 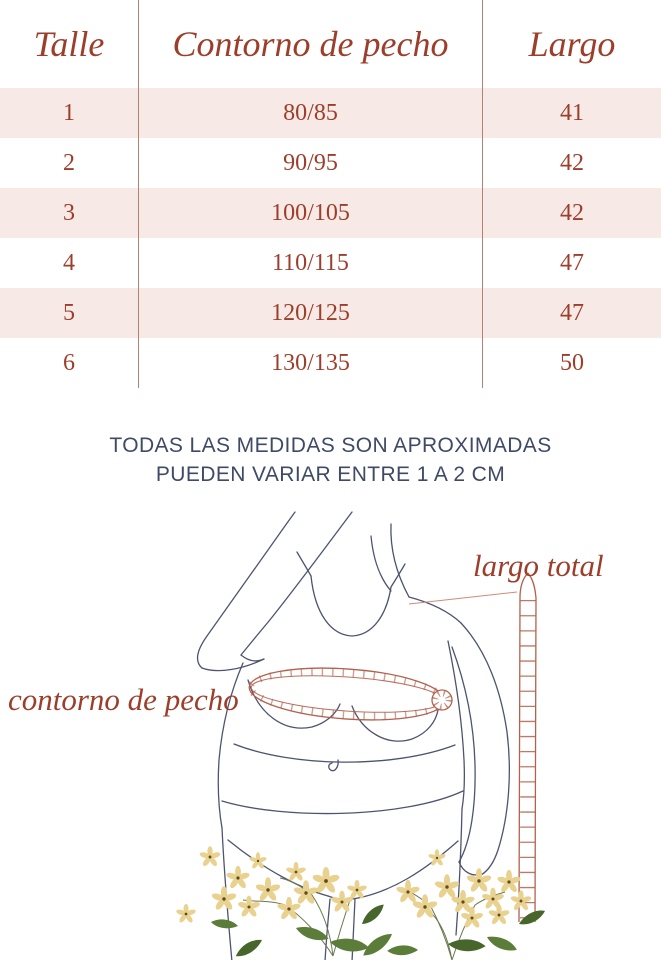 What do you see at coordinates (311, 213) in the screenshot?
I see `contorno-cell: 100/105` at bounding box center [311, 213].